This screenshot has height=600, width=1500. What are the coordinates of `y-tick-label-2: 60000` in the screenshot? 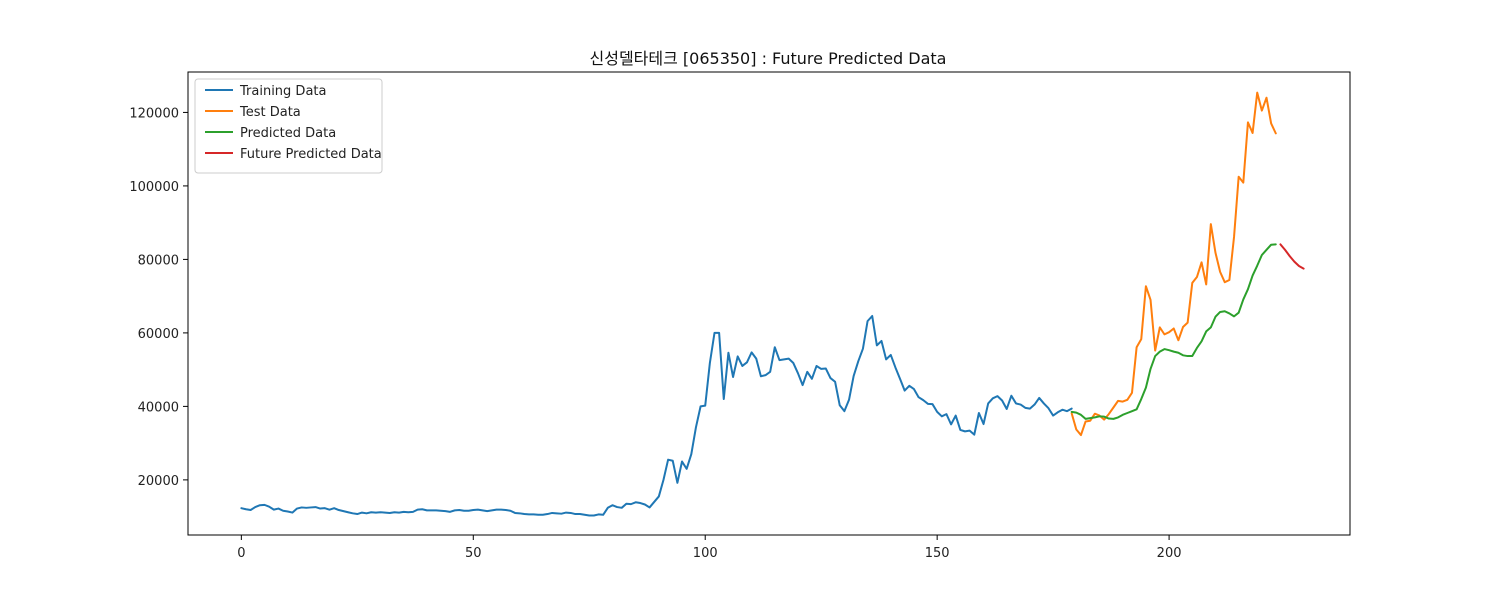 It's located at (158, 334).